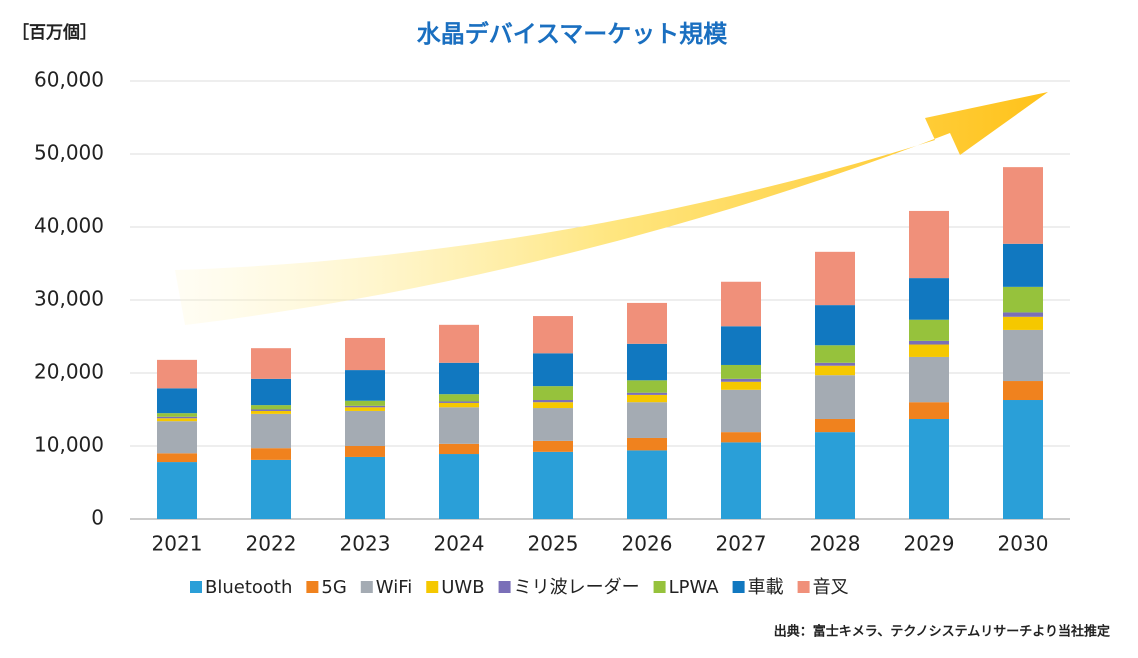 The width and height of the screenshot is (1138, 658). Describe the element at coordinates (462, 587) in the screenshot. I see `legend-label: UWB` at that location.